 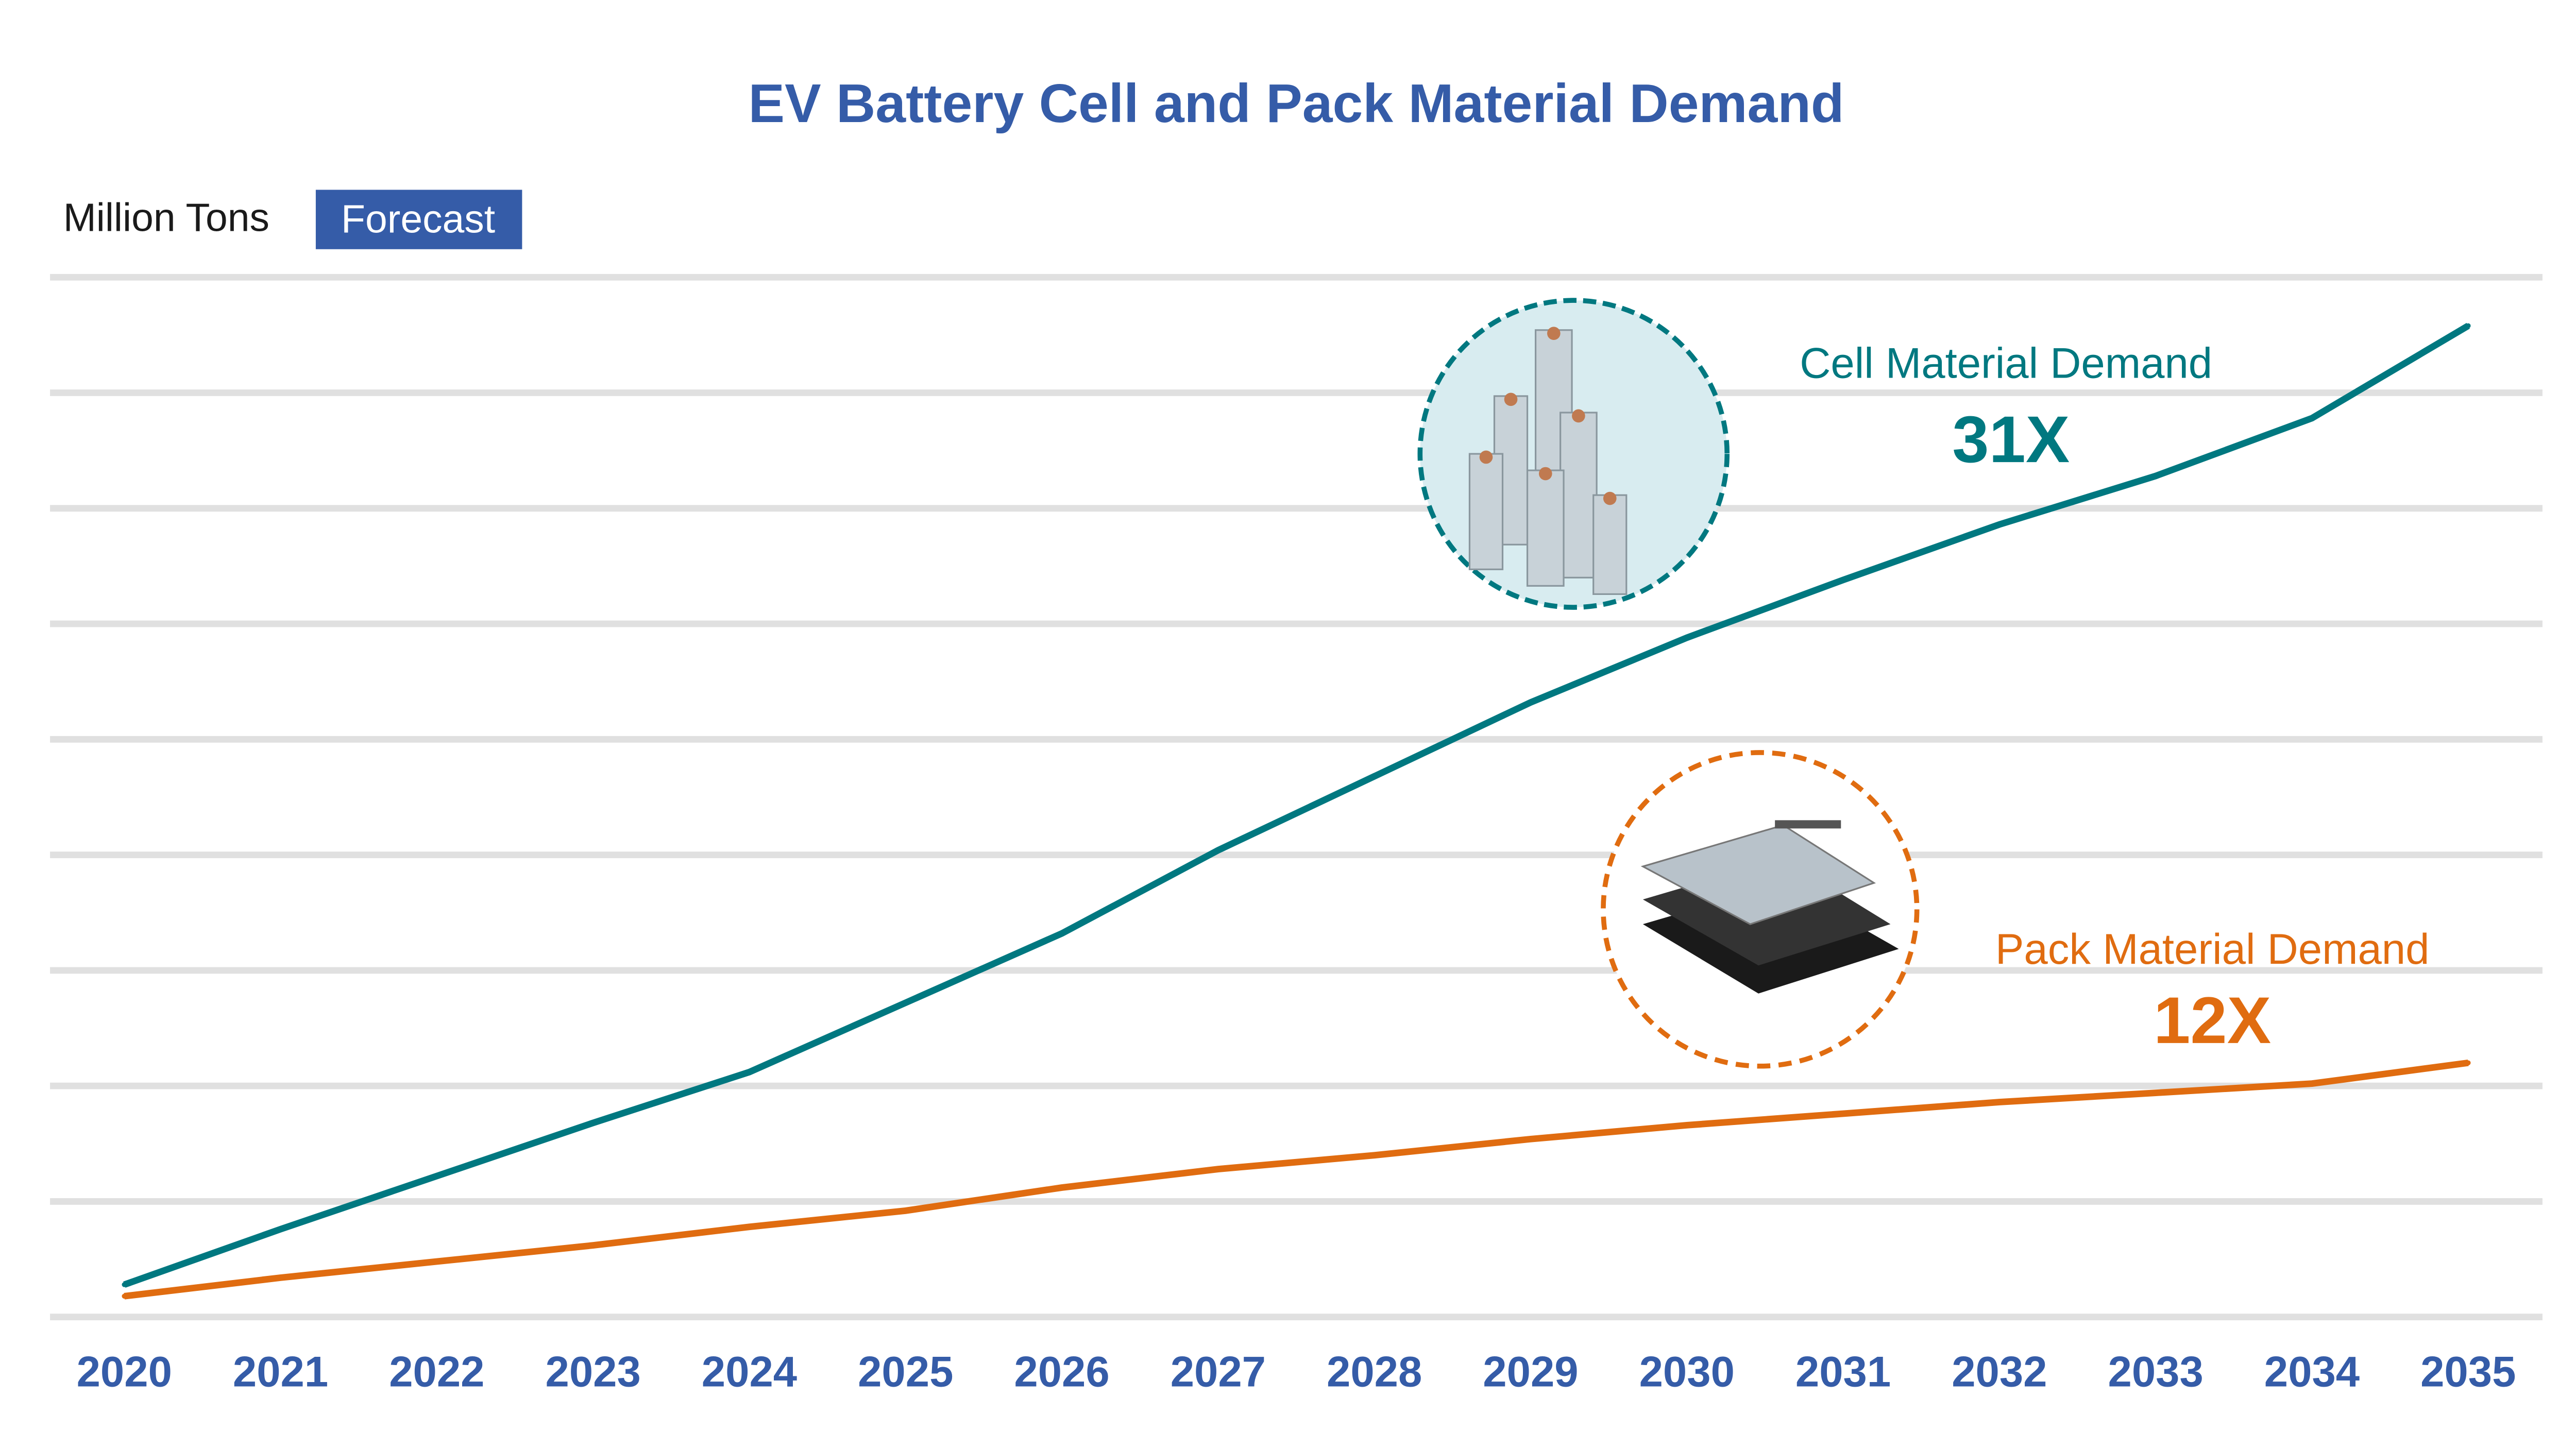 What do you see at coordinates (2312, 1371) in the screenshot?
I see `x-tick-label: 2034` at bounding box center [2312, 1371].